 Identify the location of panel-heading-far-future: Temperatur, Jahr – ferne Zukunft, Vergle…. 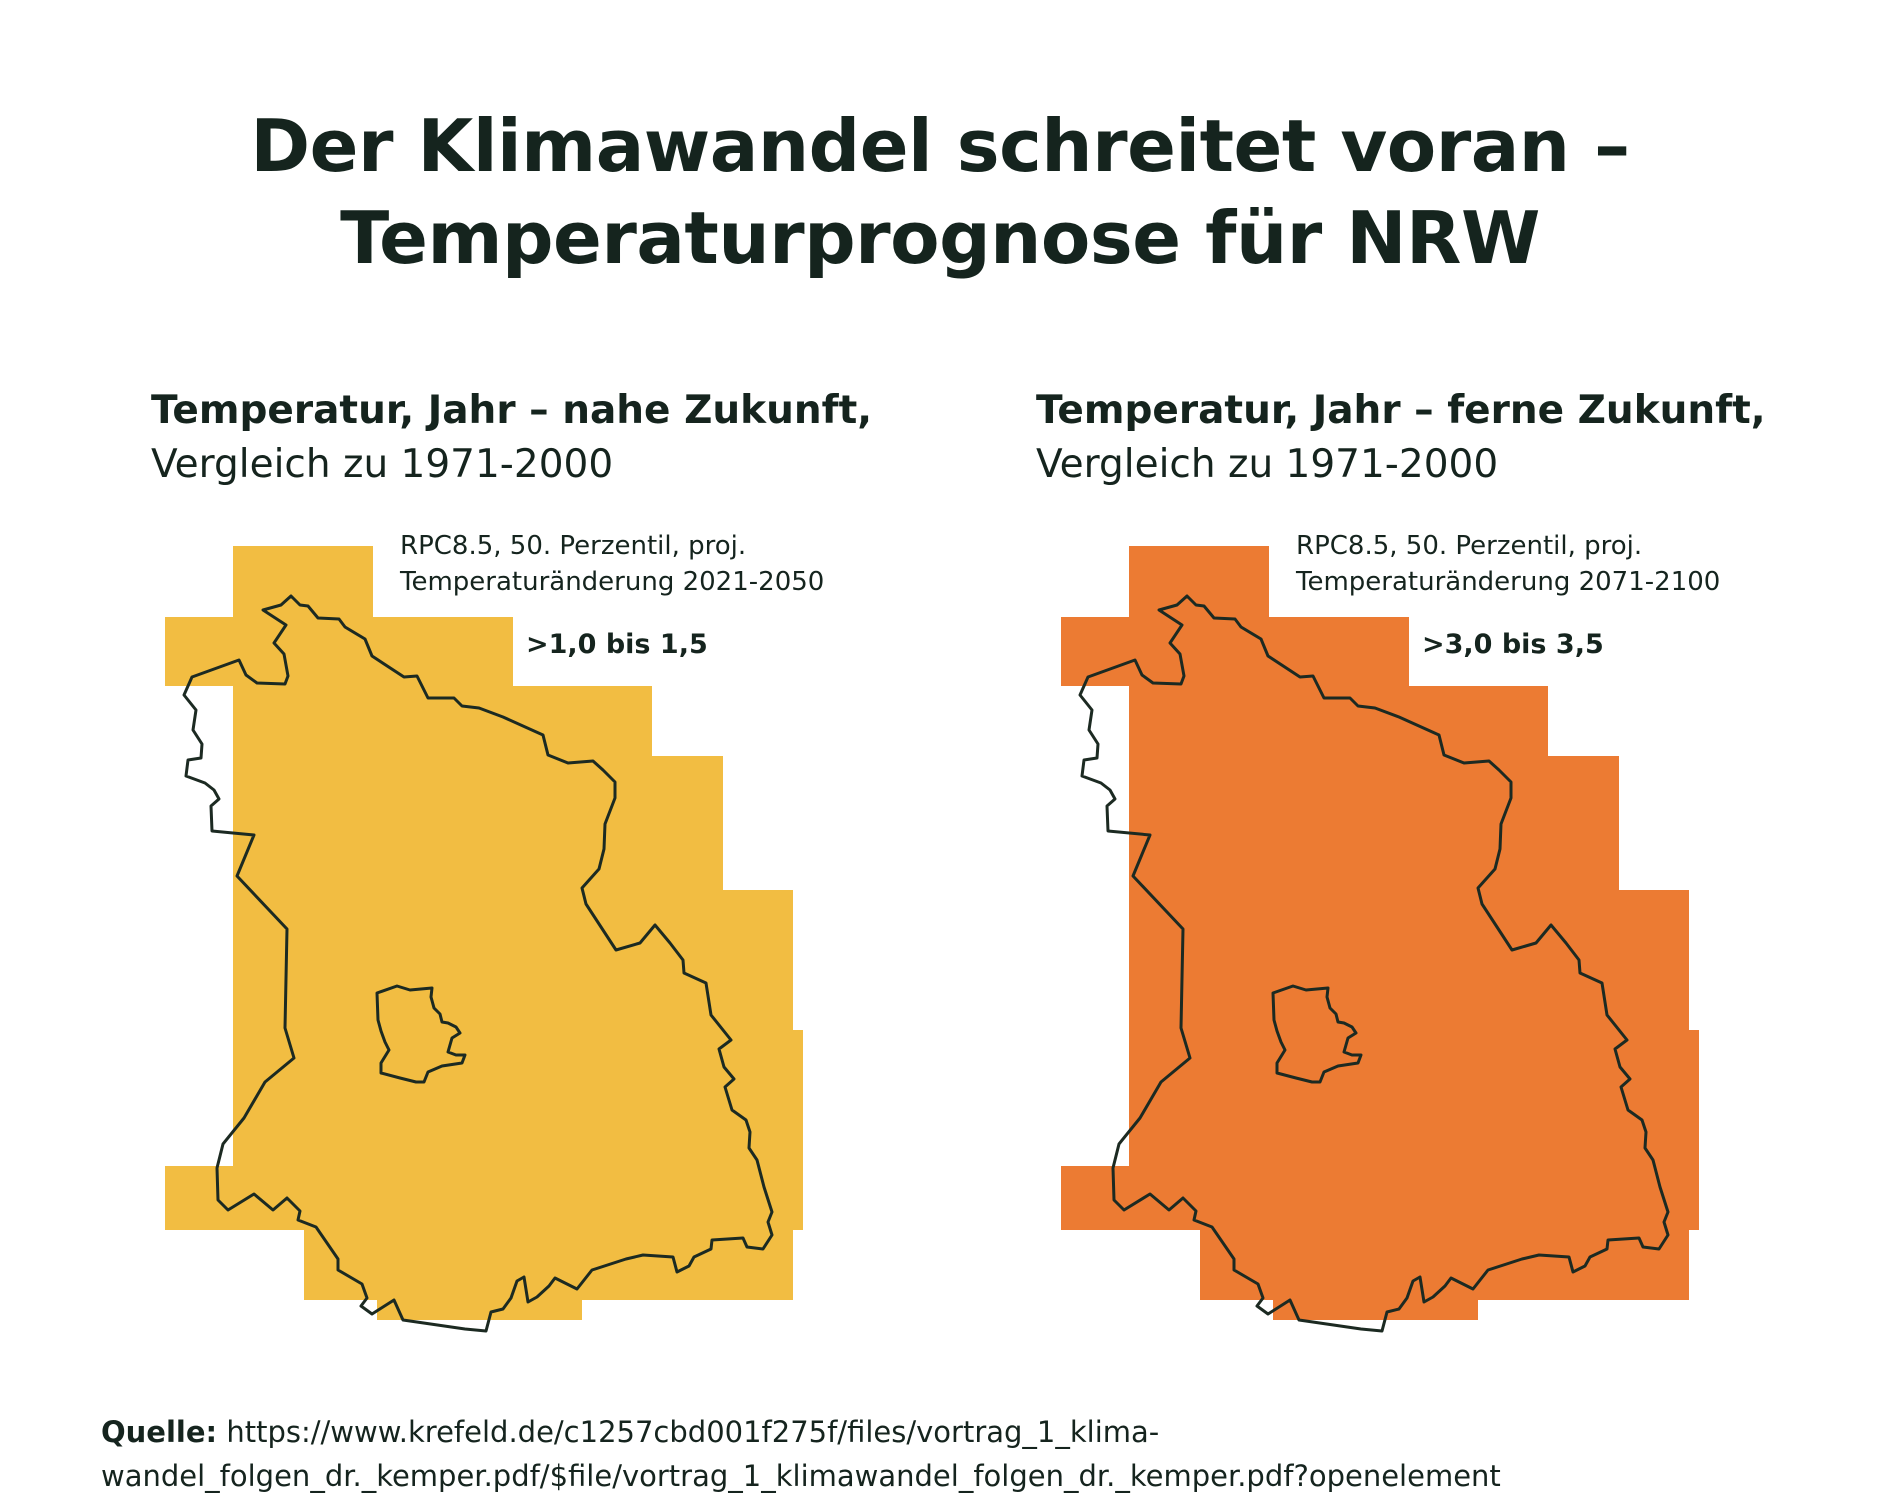
(1401, 438).